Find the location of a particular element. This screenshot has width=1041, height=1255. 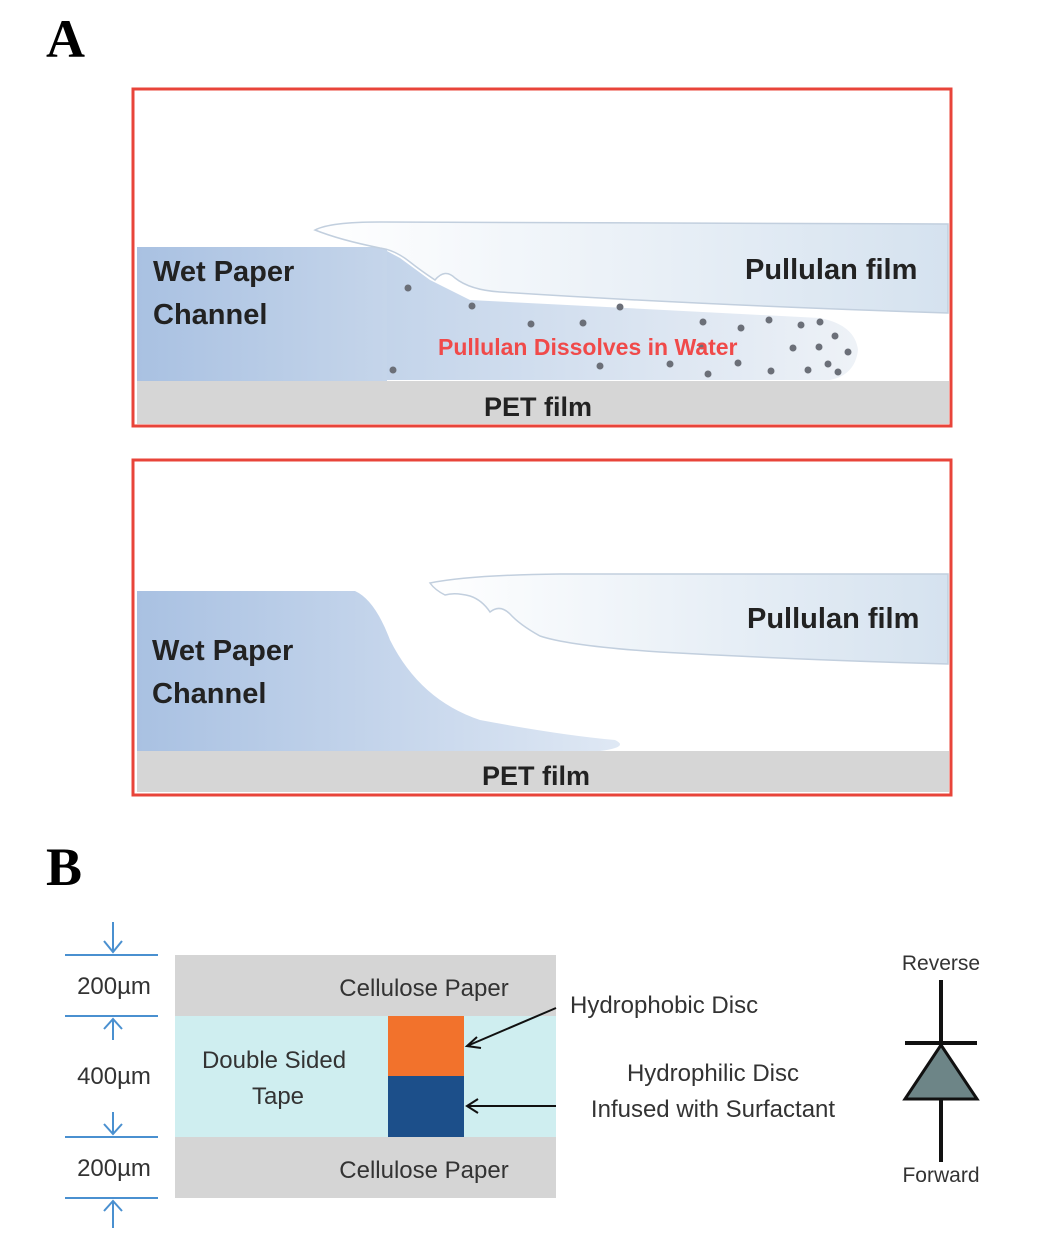

dim-bottom-label: 200µm is located at coordinates (114, 1168).